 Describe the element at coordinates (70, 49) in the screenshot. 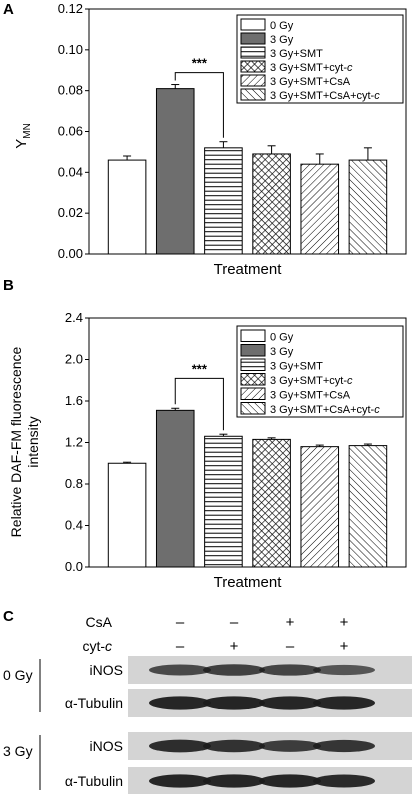

I see `y-tick-label: 0.10` at that location.